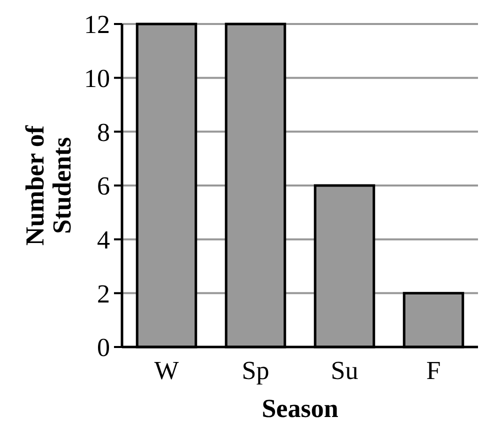 The width and height of the screenshot is (496, 428). What do you see at coordinates (300, 408) in the screenshot?
I see `x-axis-title: Season` at bounding box center [300, 408].